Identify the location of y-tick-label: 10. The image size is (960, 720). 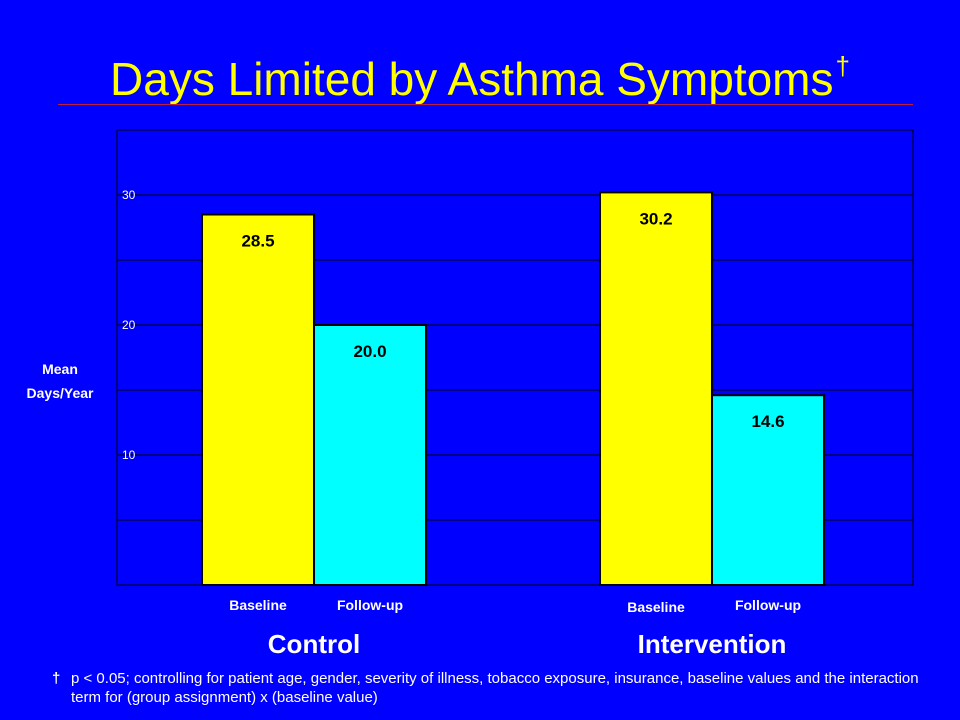
(129, 455).